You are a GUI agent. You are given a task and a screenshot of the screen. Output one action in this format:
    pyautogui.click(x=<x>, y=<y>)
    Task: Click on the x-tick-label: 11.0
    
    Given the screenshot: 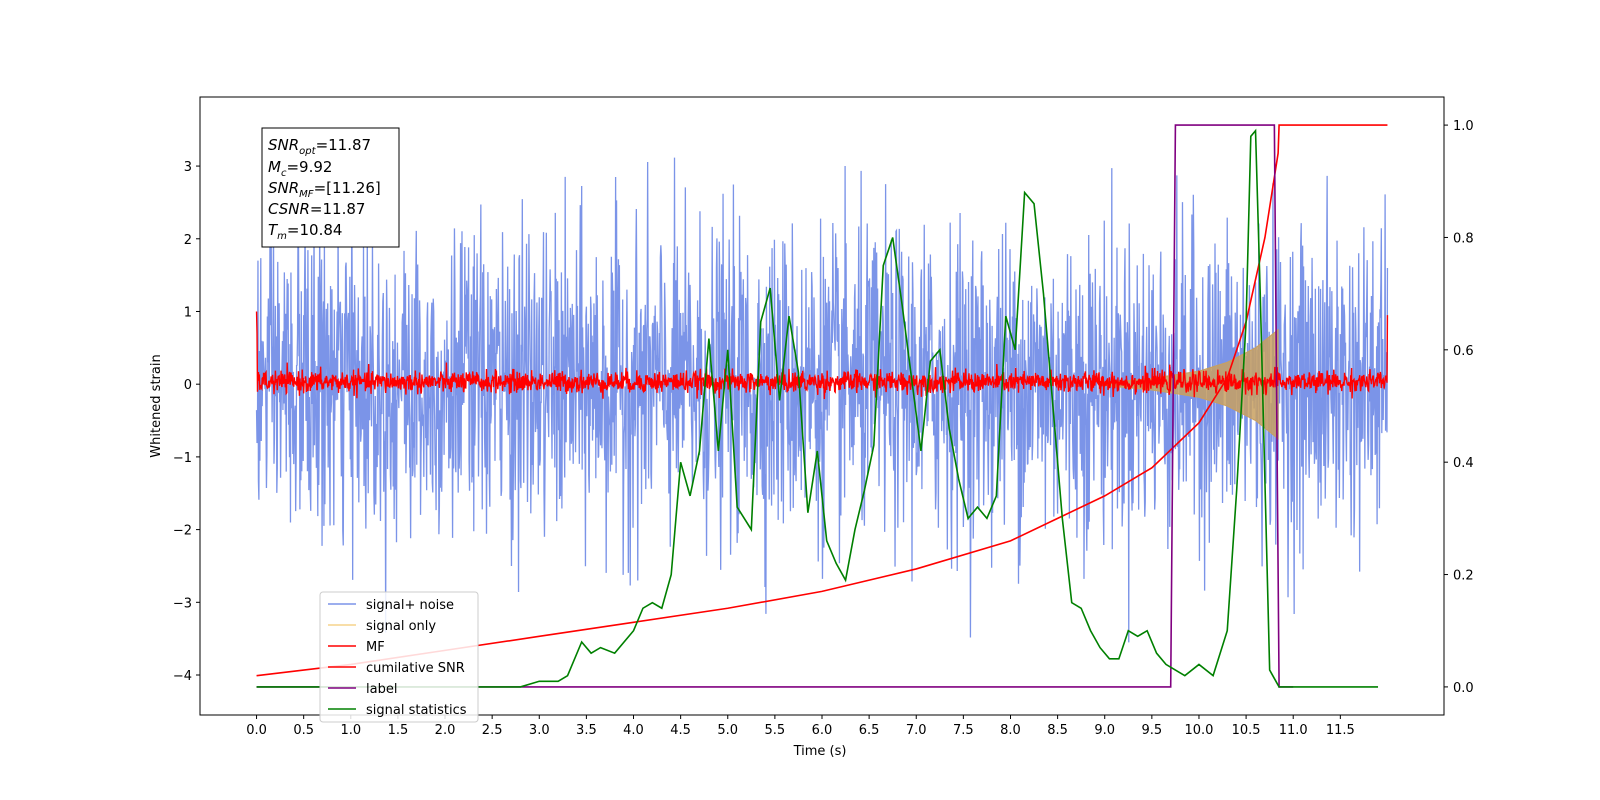 What is the action you would take?
    pyautogui.click(x=1293, y=730)
    